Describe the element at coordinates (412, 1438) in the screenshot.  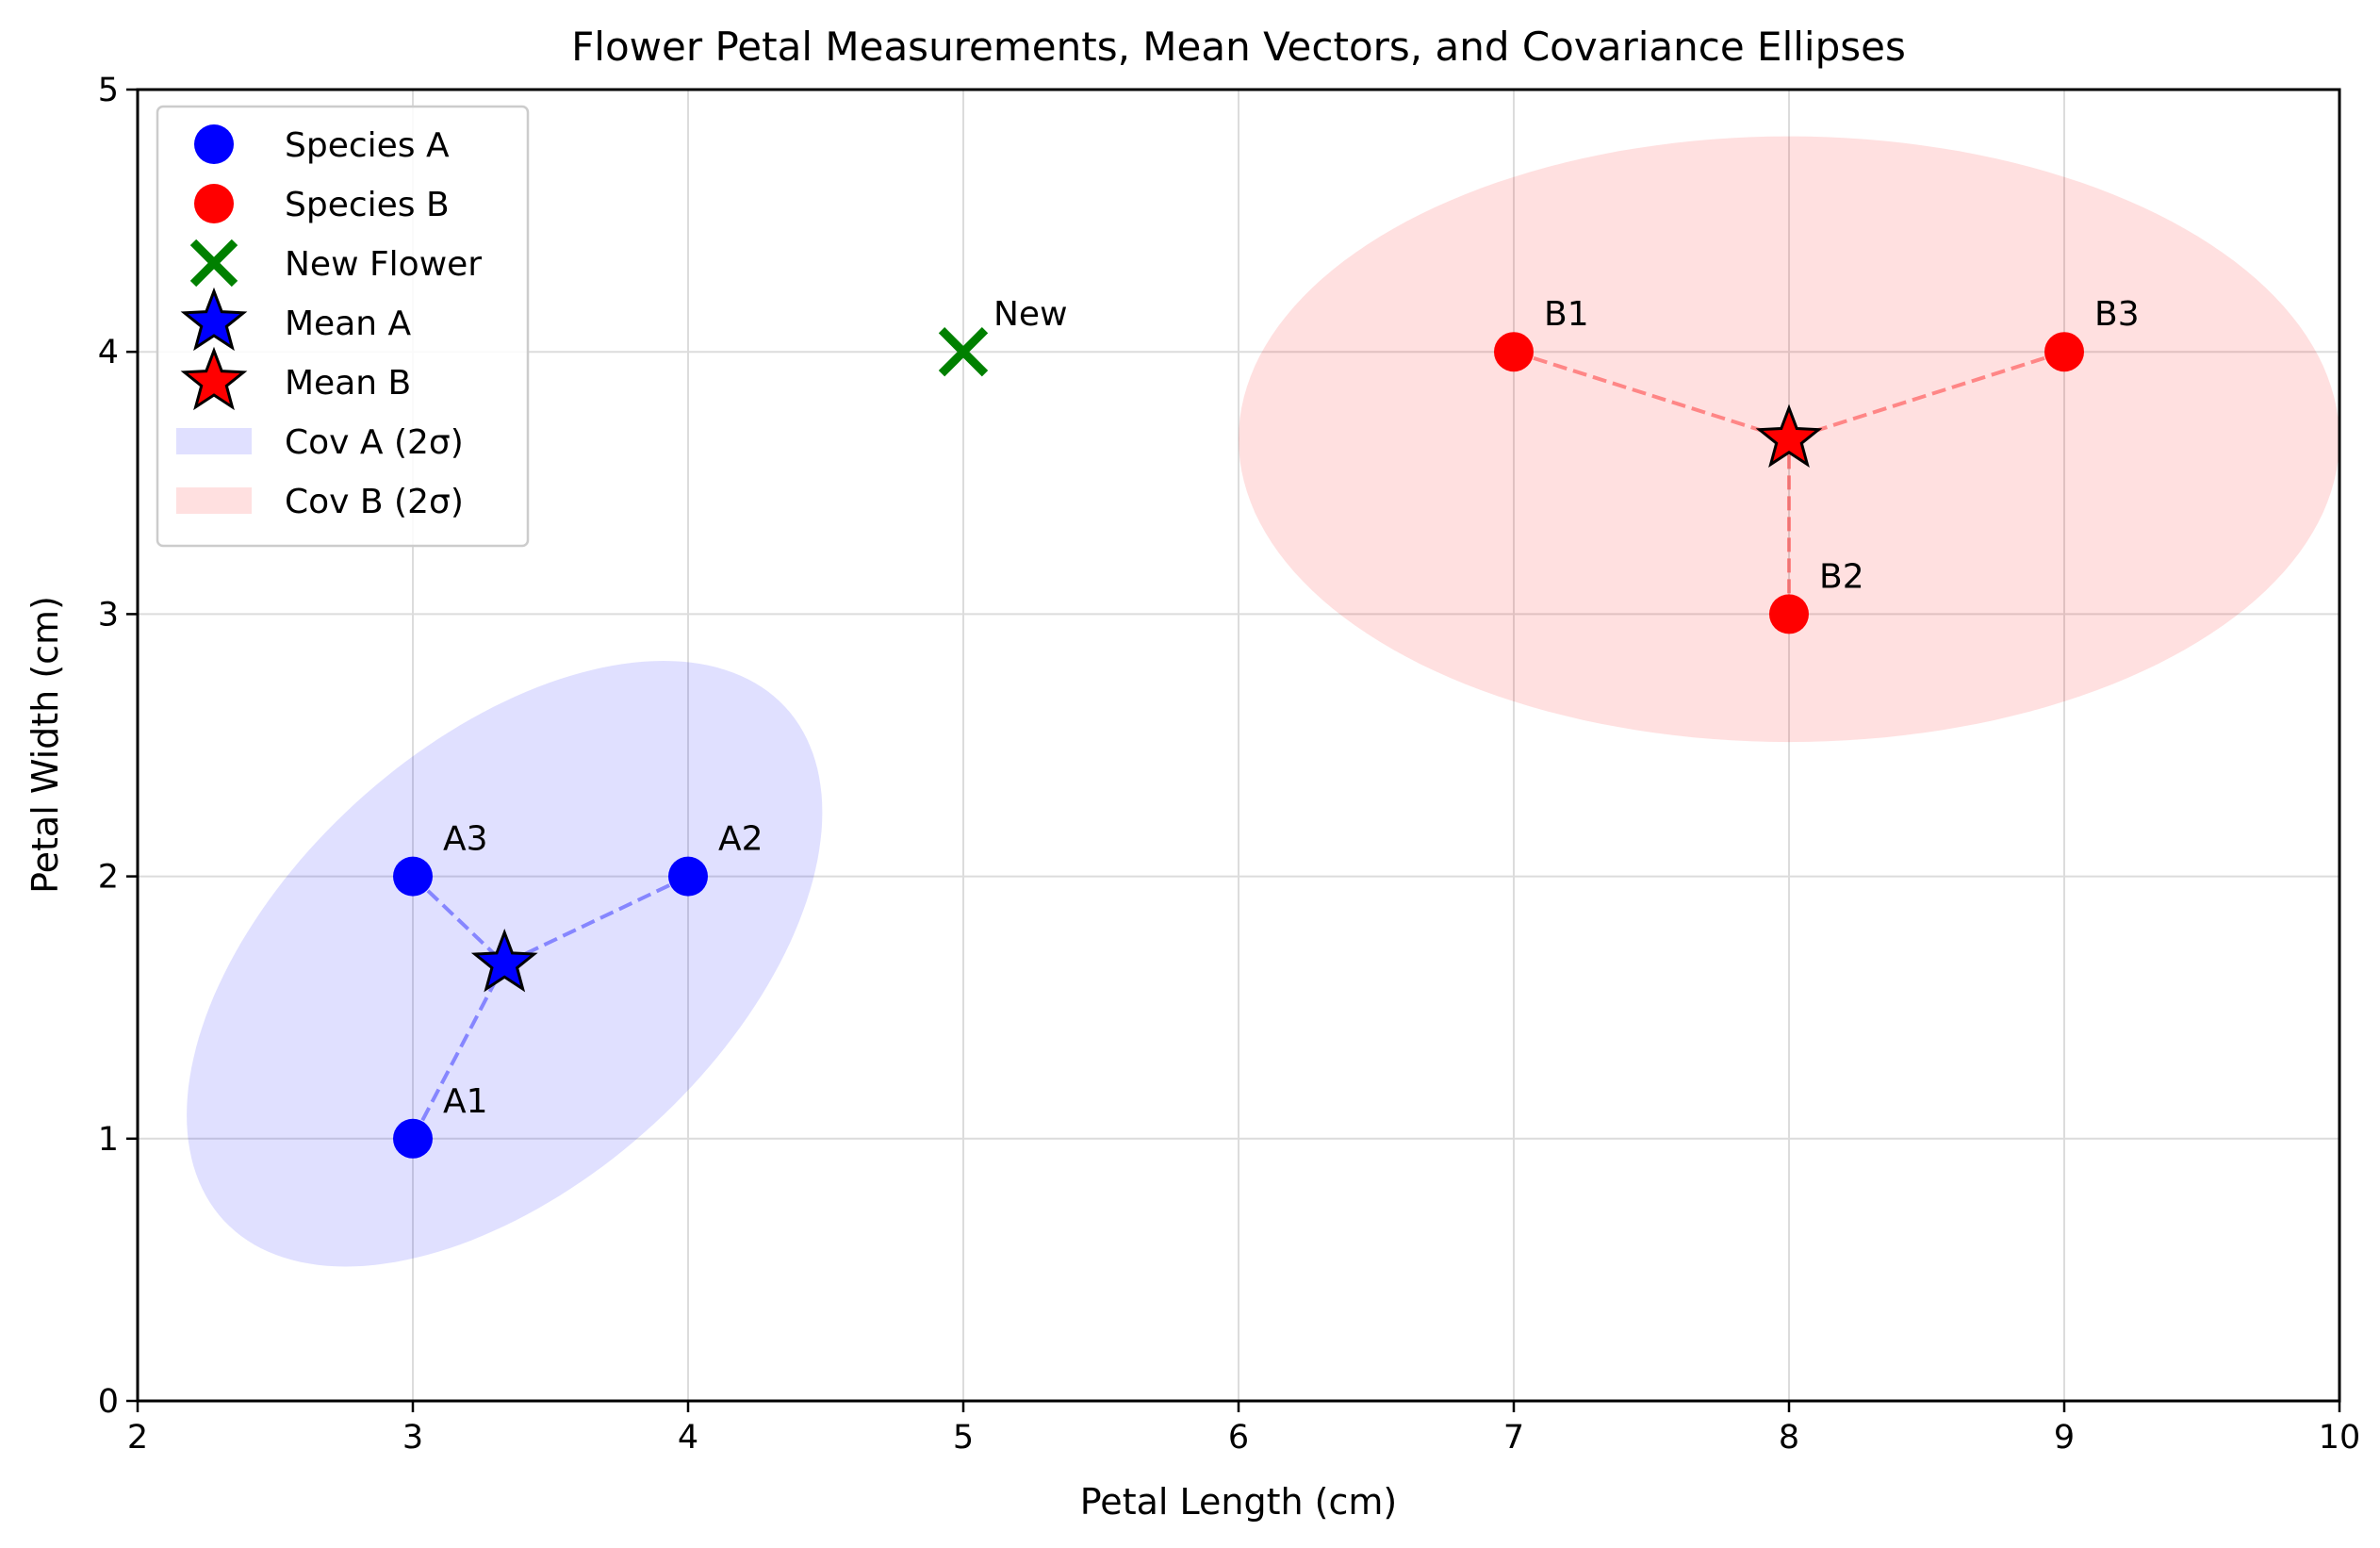
I see `x-tick-label: 3` at that location.